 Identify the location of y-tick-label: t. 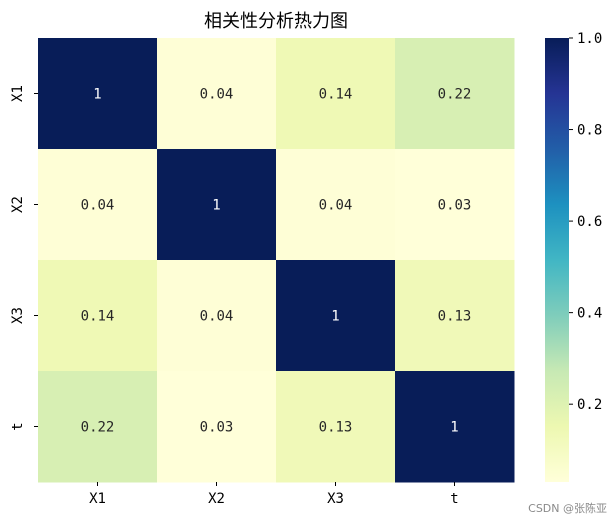
(18, 426).